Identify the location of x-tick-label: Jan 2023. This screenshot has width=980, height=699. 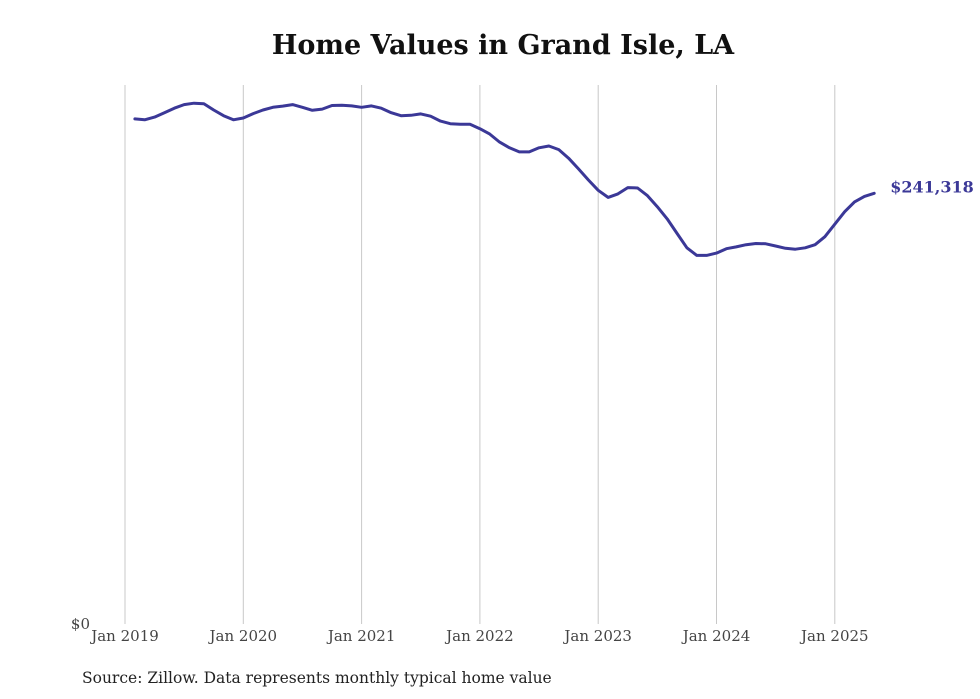
(597, 636).